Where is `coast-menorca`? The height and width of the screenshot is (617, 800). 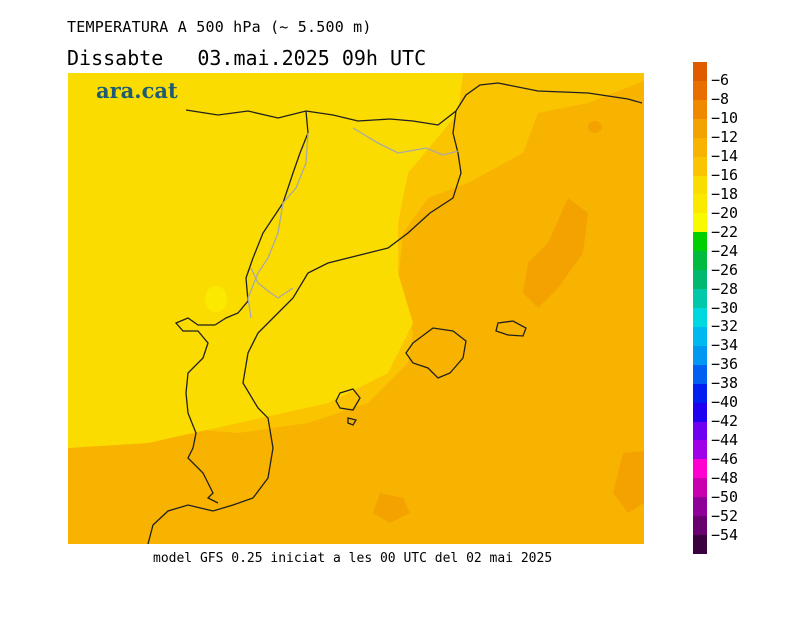
coast-menorca is located at coordinates (511, 328).